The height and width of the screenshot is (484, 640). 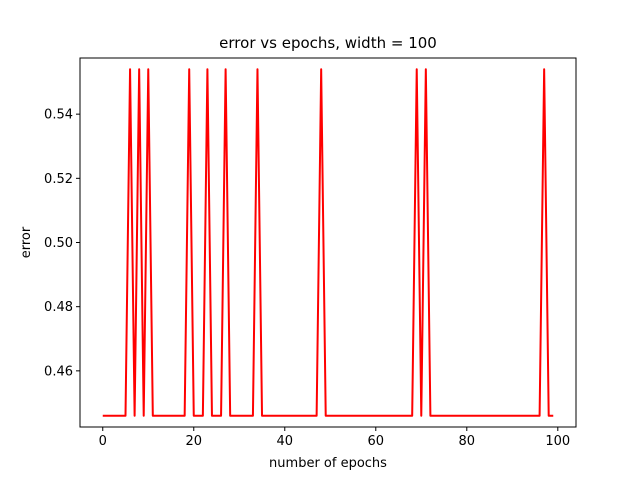 What do you see at coordinates (328, 463) in the screenshot?
I see `x-axis-label: number of epochs` at bounding box center [328, 463].